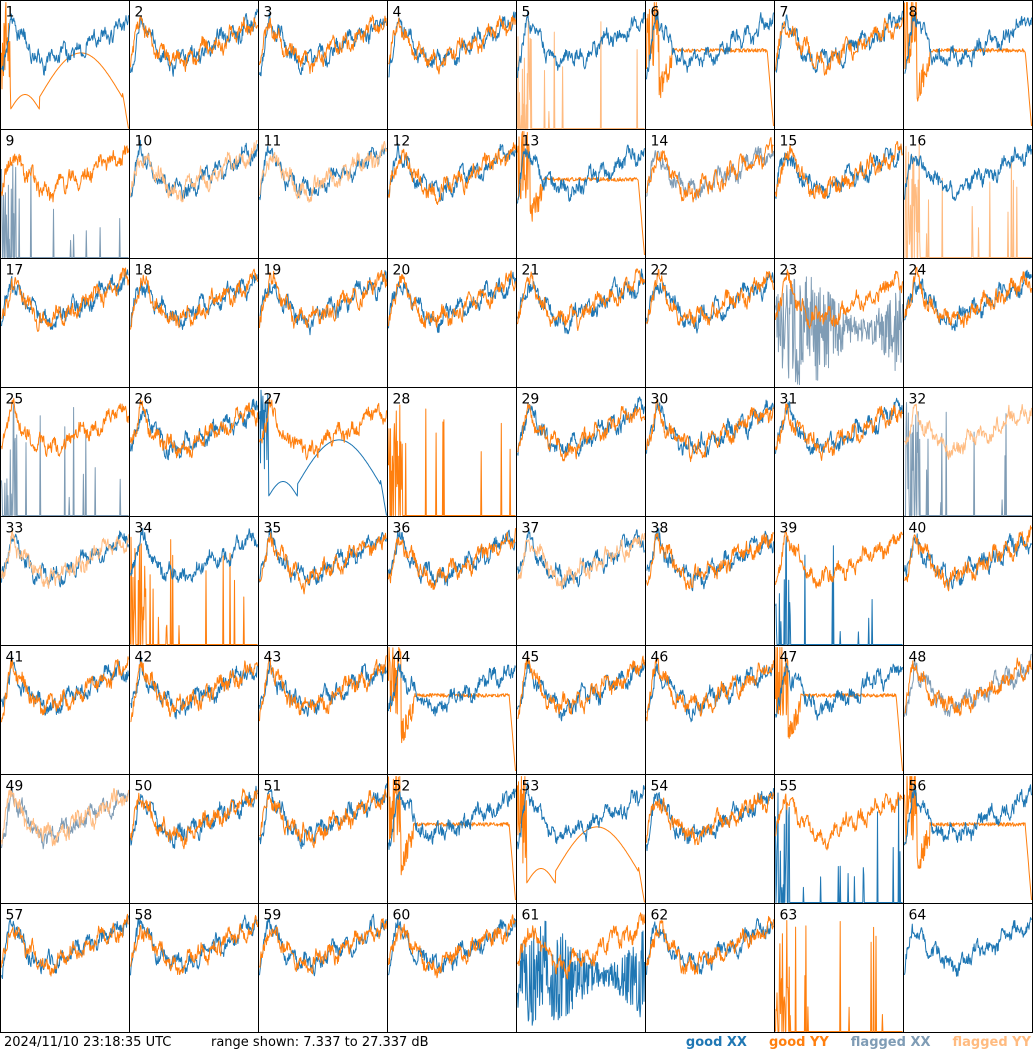  What do you see at coordinates (890, 1042) in the screenshot?
I see `legend-flagged-xx: flagged XX` at bounding box center [890, 1042].